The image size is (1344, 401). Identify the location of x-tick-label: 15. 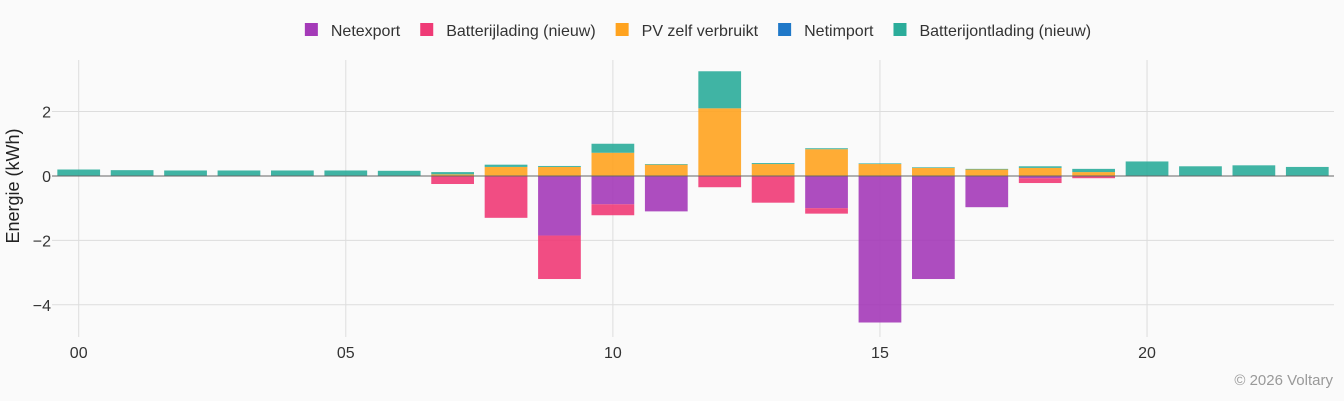
(880, 353).